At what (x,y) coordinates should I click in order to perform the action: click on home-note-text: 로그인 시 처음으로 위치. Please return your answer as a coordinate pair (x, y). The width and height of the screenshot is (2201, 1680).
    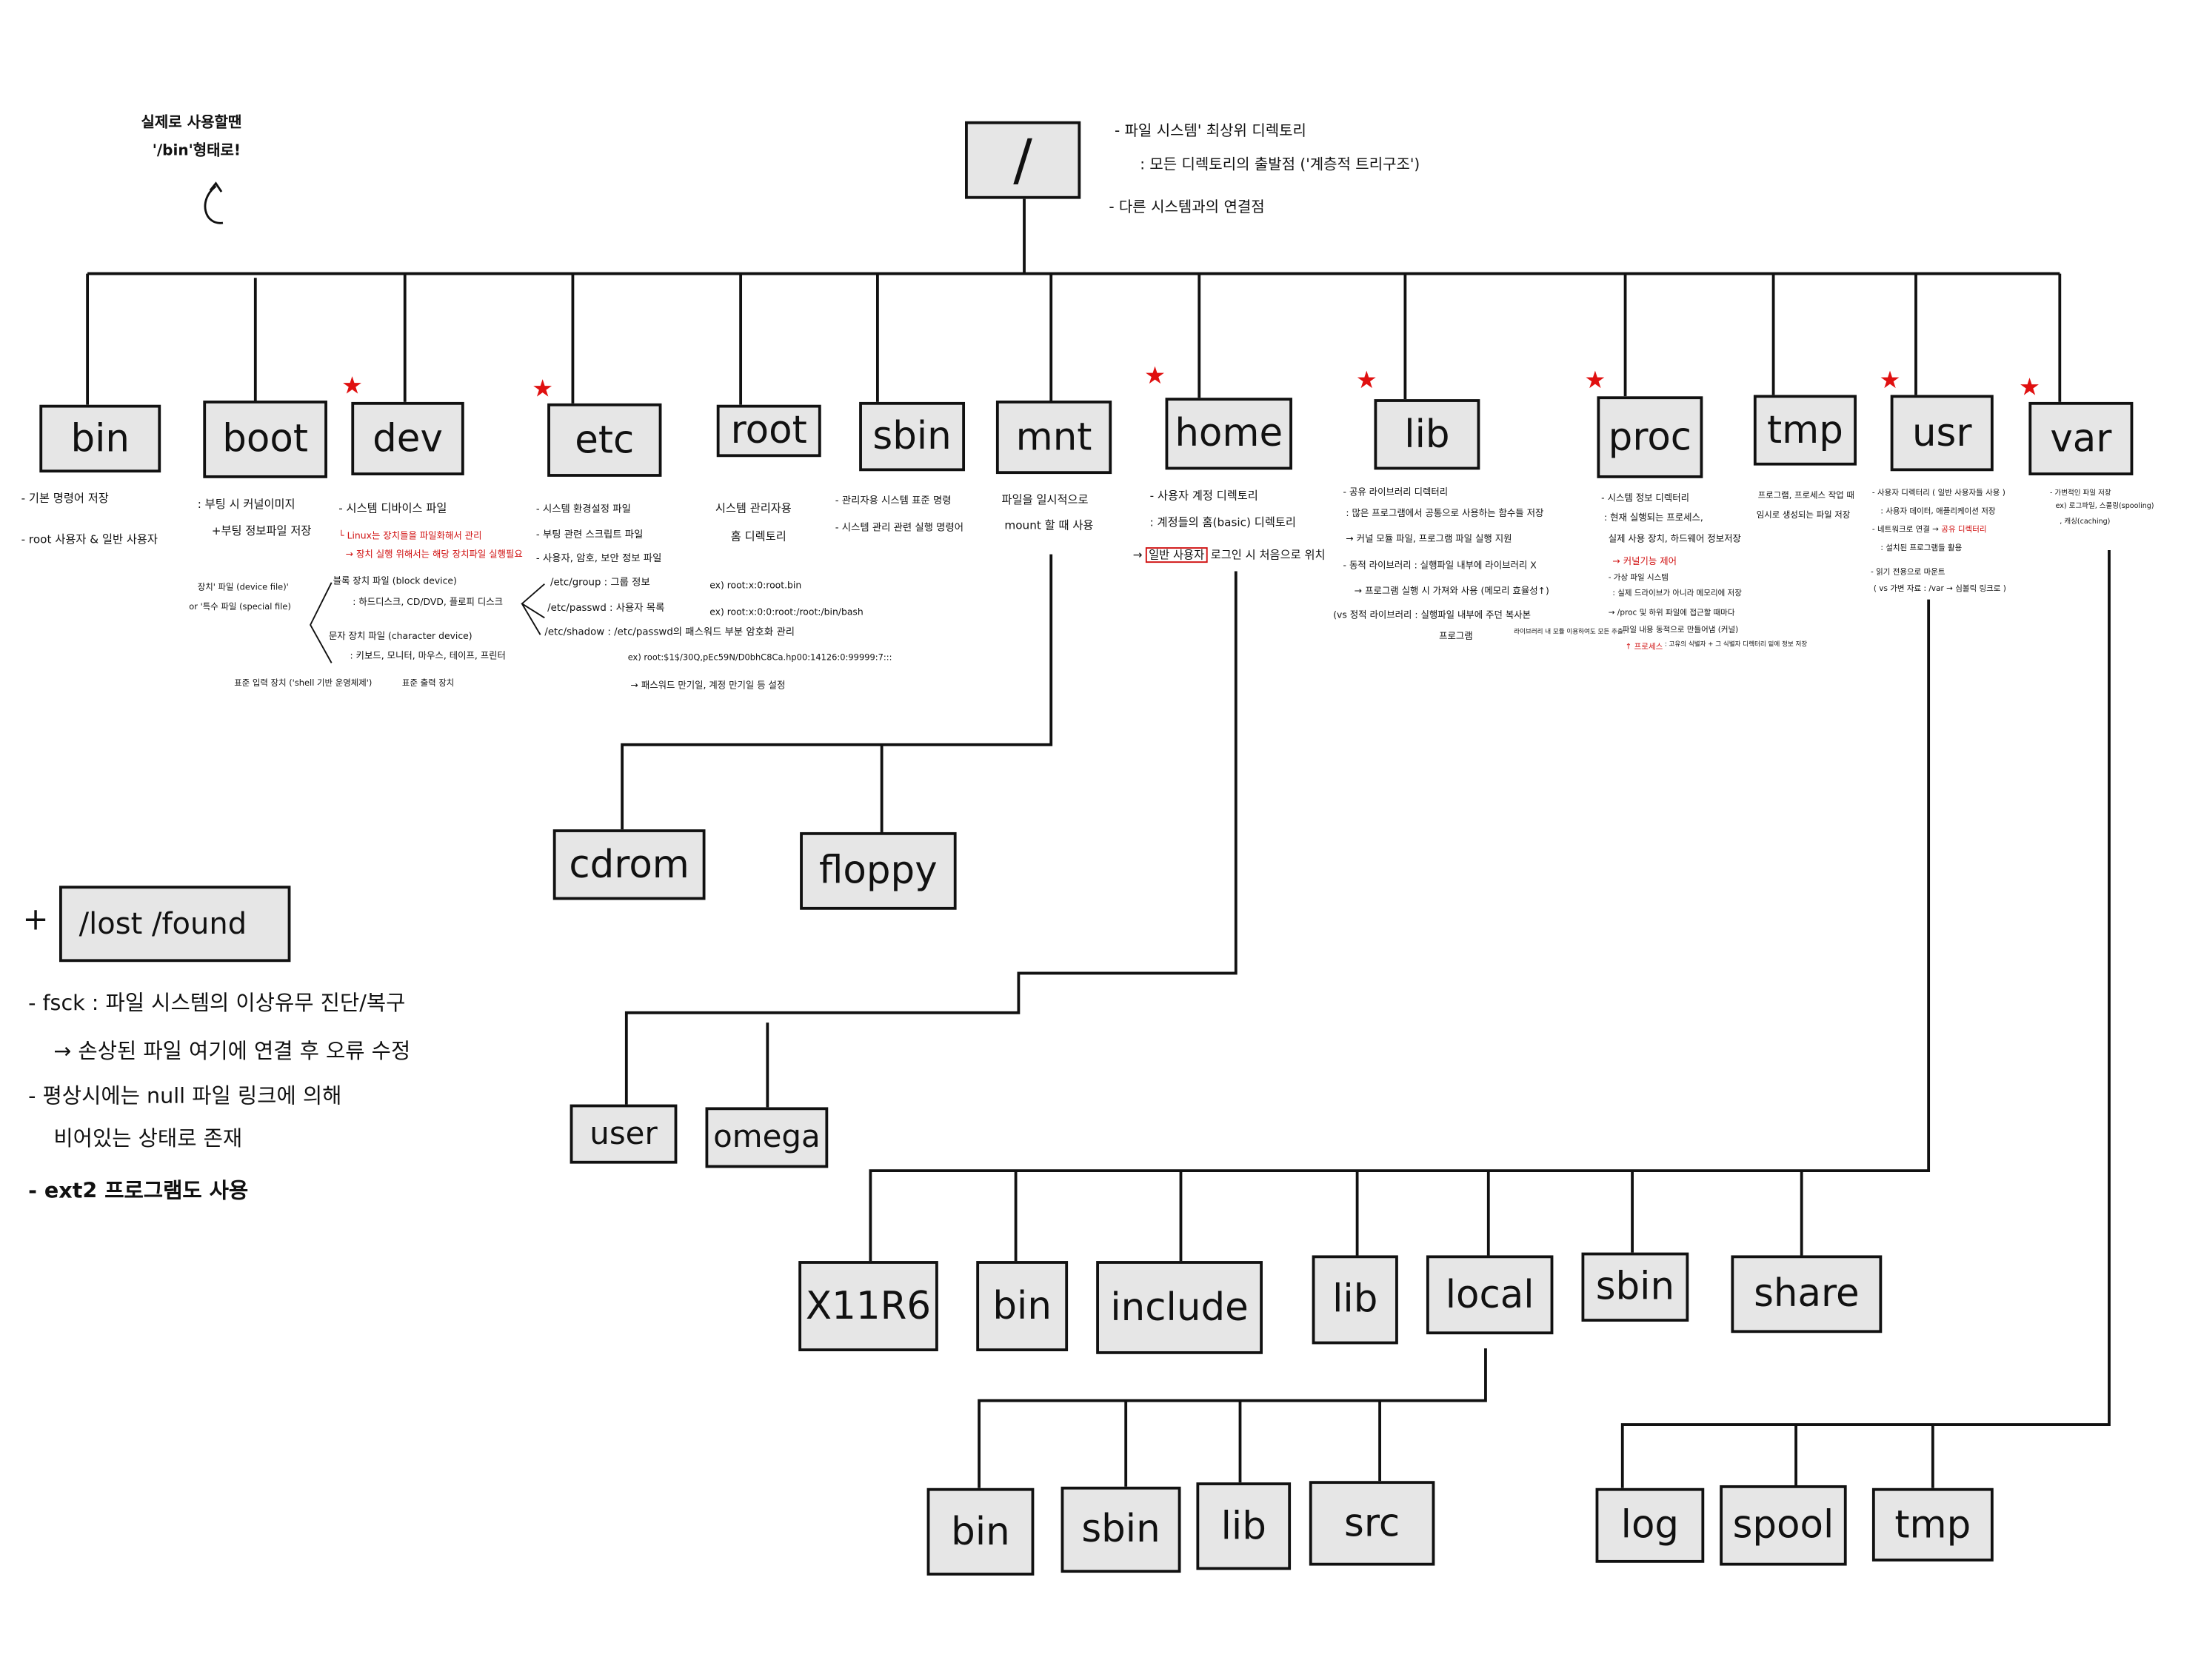
    Looking at the image, I should click on (1268, 555).